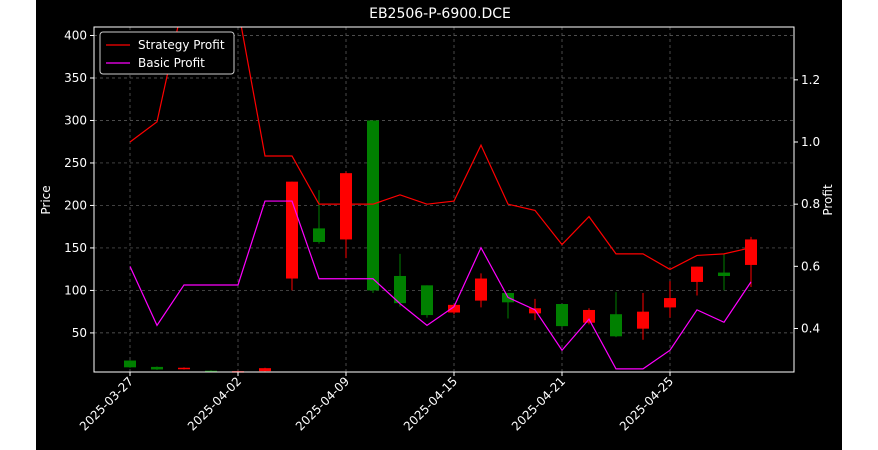  I want to click on right-axis: 0.4 0.6 0.8 1.0 1.2, so click(807, 204).